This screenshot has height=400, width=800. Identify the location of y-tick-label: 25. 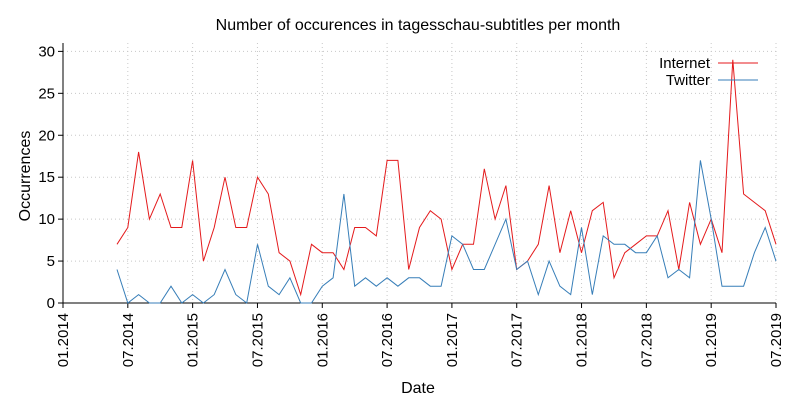
(46, 93).